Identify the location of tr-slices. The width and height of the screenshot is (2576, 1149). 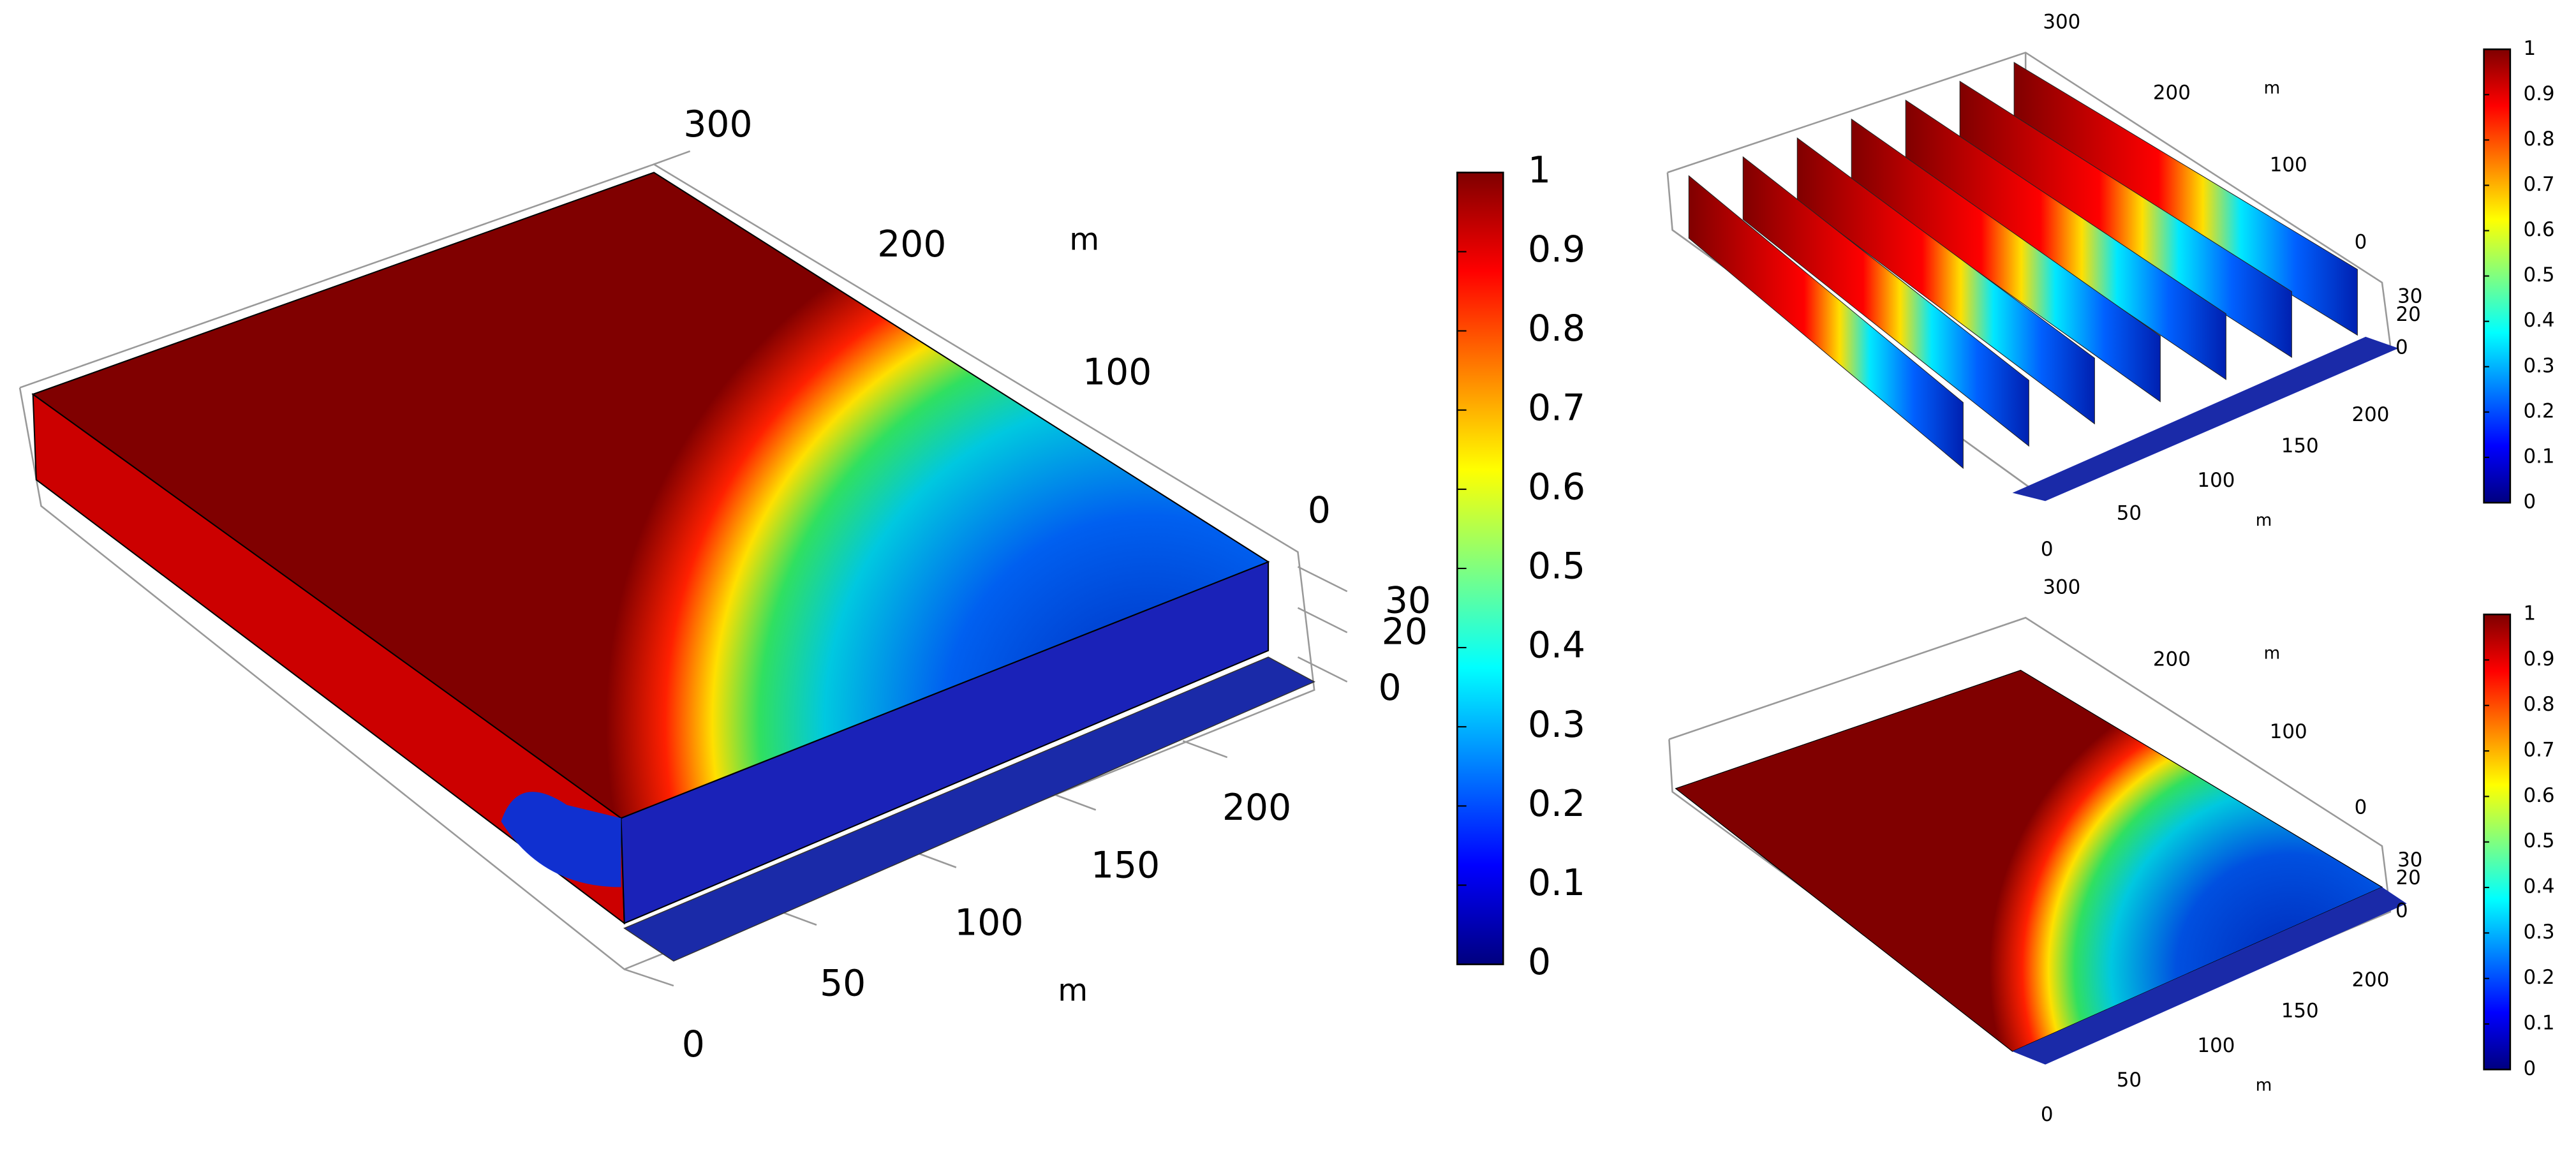
(2023, 265).